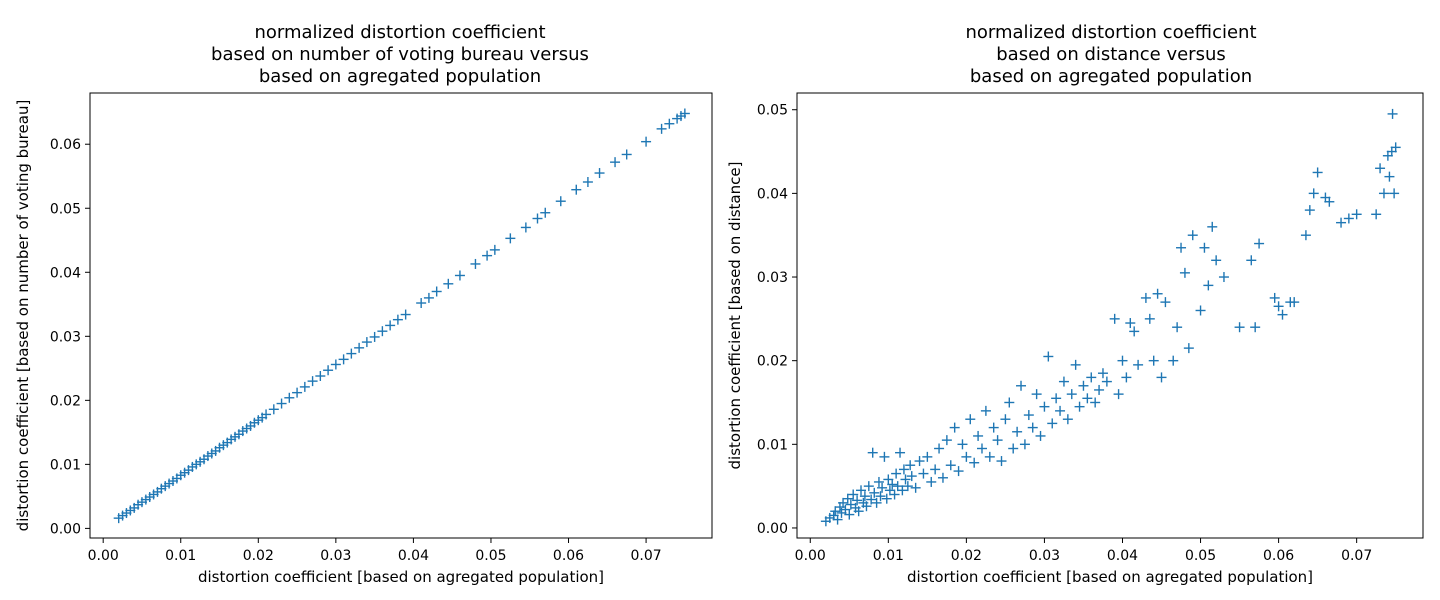 Image resolution: width=1440 pixels, height=600 pixels. What do you see at coordinates (258, 556) in the screenshot?
I see `x-tick-label: 0.02` at bounding box center [258, 556].